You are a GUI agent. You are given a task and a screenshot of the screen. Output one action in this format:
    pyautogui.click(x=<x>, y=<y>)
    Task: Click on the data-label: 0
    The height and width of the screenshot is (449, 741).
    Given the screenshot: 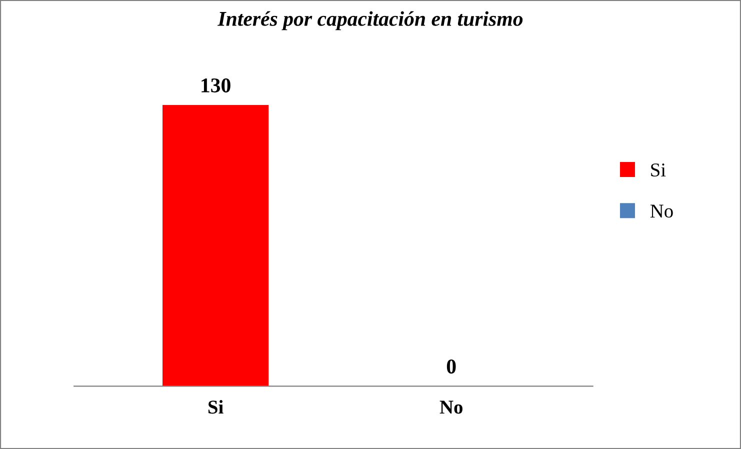 What is the action you would take?
    pyautogui.click(x=451, y=367)
    